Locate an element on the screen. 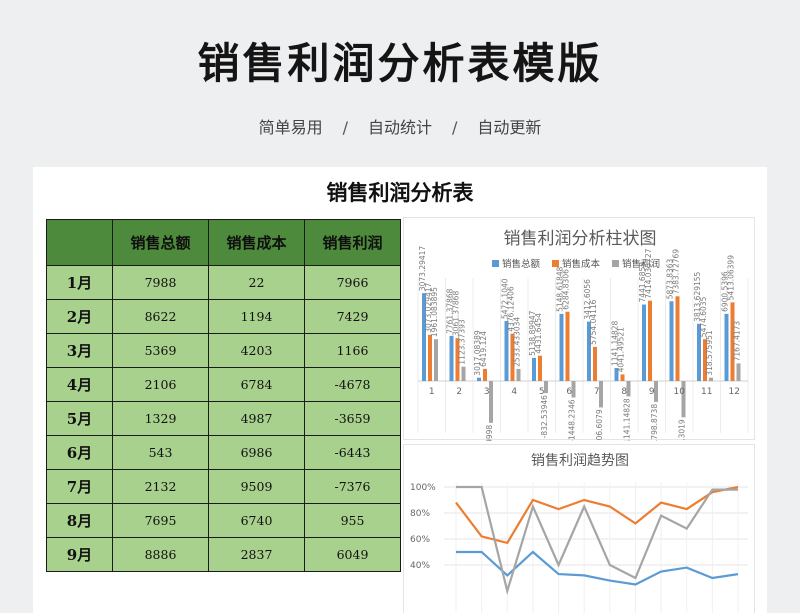  month-cell: 2月 is located at coordinates (79, 316).